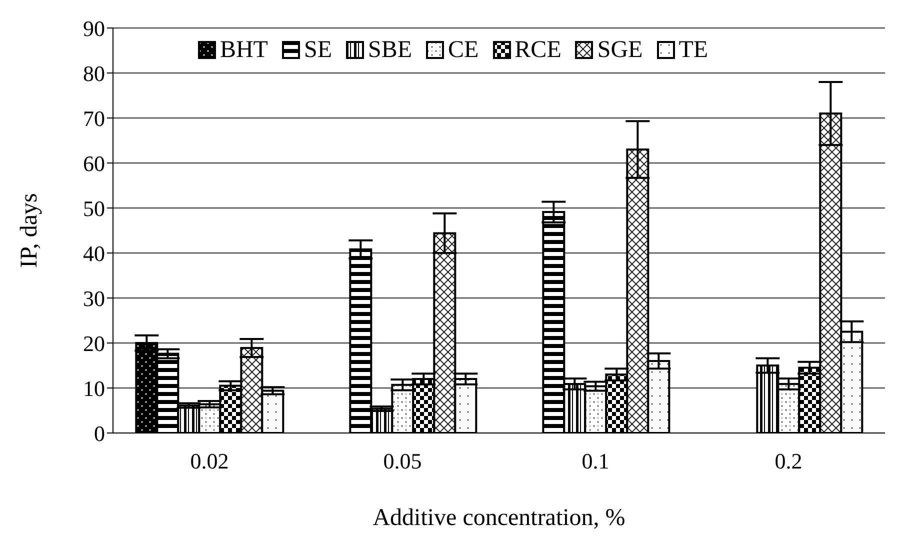 The image size is (905, 548). I want to click on y-tick-label: 60, so click(94, 163).